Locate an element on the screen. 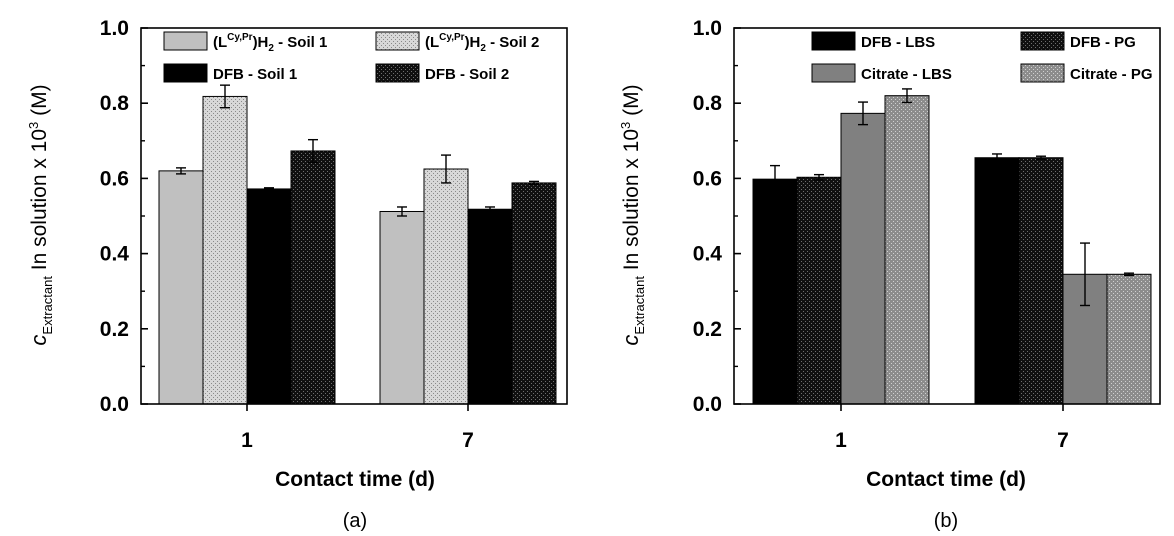 The width and height of the screenshot is (1174, 536). legend-label: DFB - Soil 1 is located at coordinates (255, 74).